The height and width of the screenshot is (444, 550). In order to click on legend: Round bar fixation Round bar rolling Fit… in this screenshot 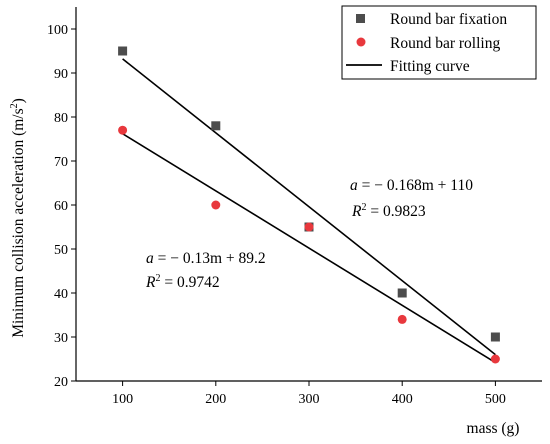, I will do `click(439, 42)`.